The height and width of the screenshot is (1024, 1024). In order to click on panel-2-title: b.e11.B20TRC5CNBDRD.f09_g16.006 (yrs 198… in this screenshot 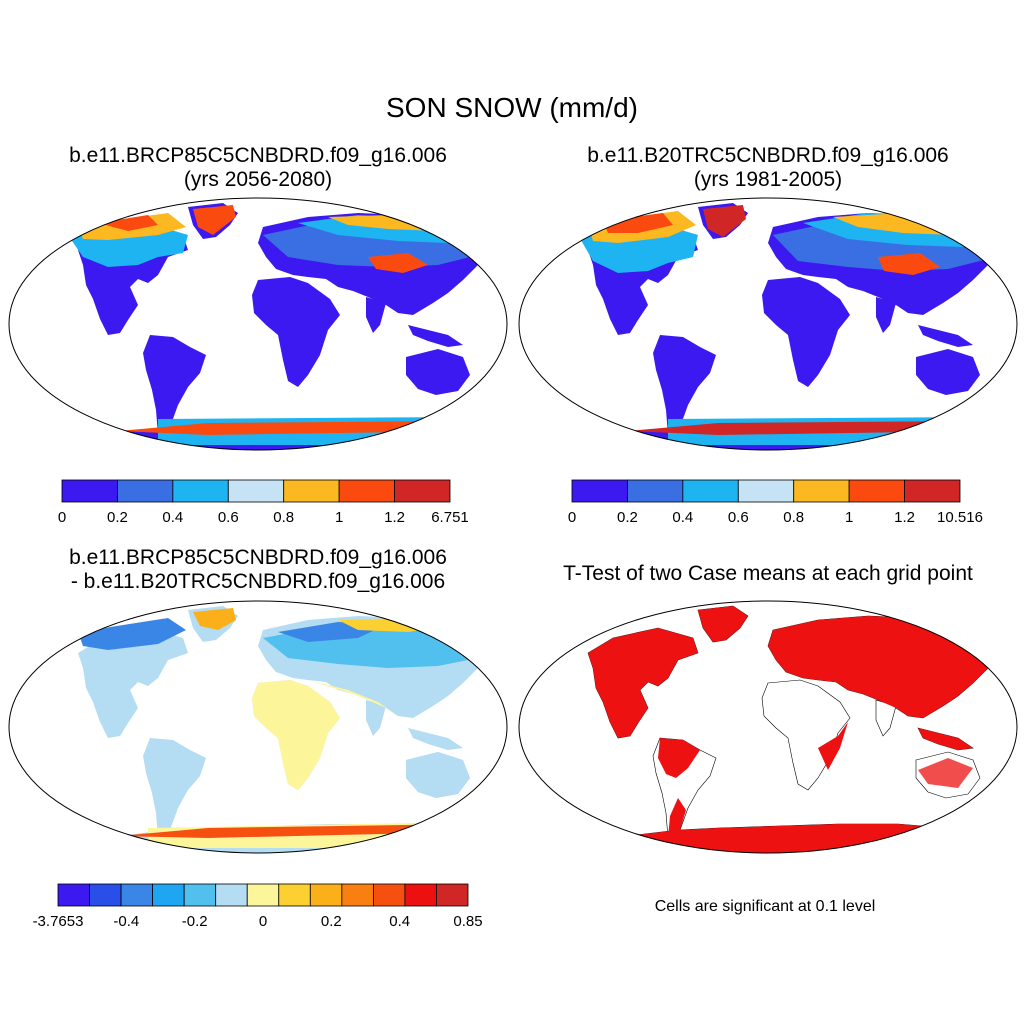, I will do `click(768, 168)`.